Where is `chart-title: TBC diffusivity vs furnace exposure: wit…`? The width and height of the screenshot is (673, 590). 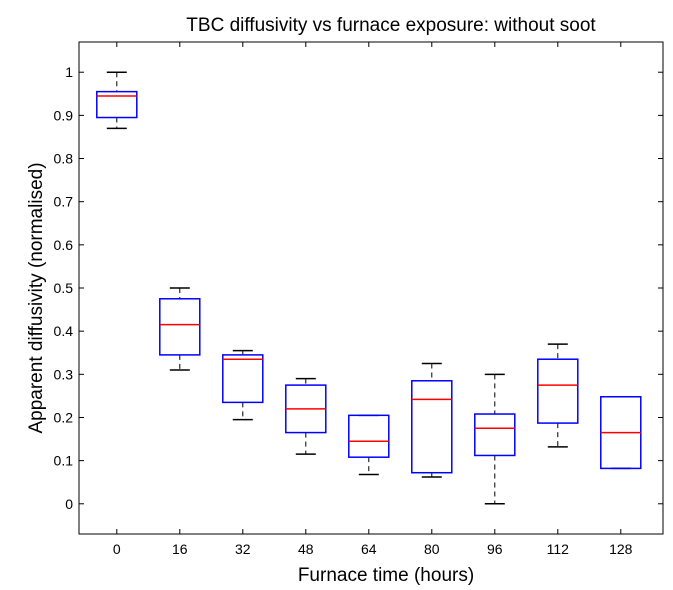 chart-title: TBC diffusivity vs furnace exposure: wit… is located at coordinates (391, 25).